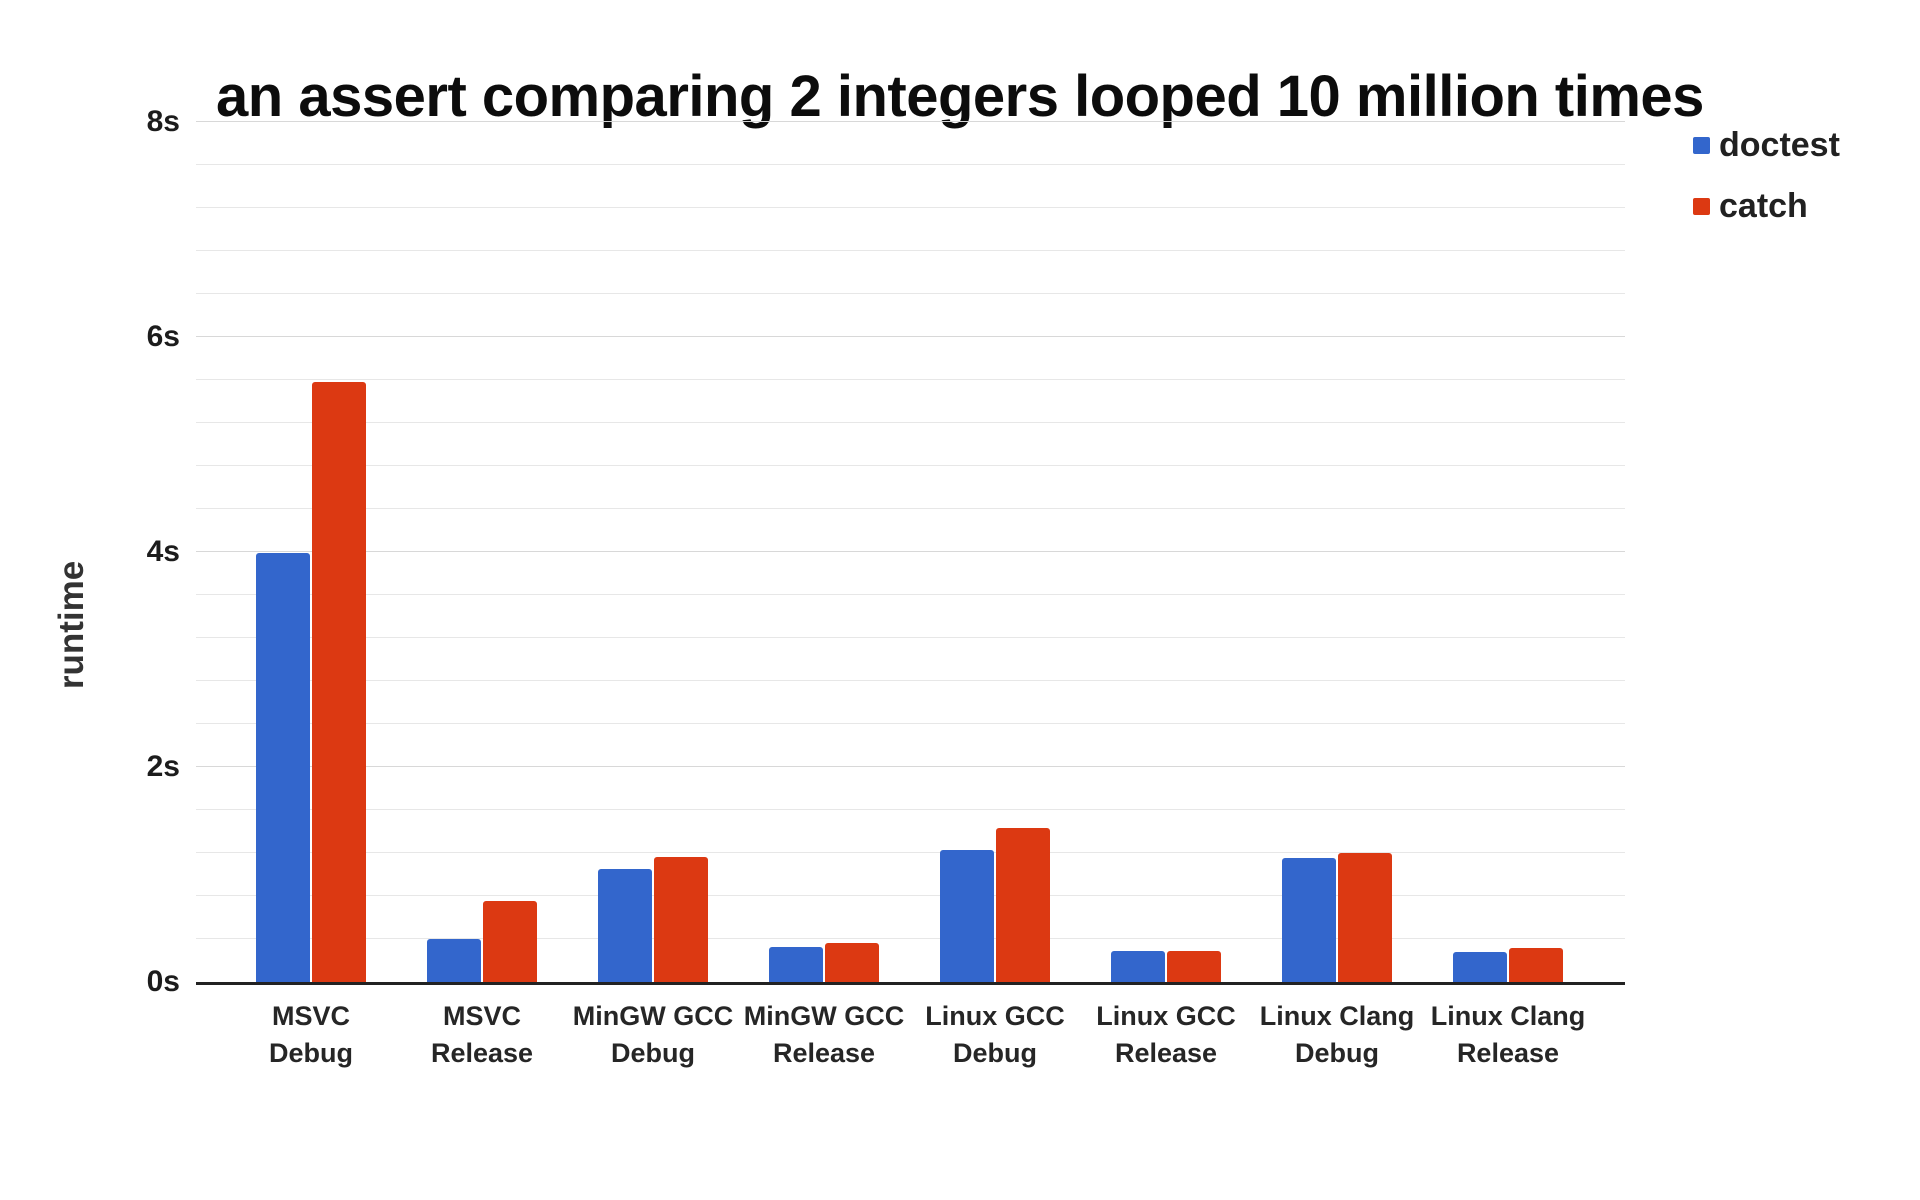  Describe the element at coordinates (71, 625) in the screenshot. I see `y-axis-title: runtime` at that location.